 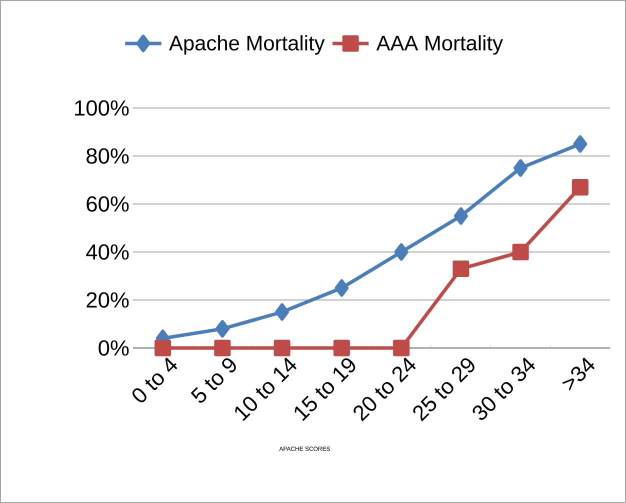 I want to click on legend-label: AAA Mortality, so click(x=439, y=45).